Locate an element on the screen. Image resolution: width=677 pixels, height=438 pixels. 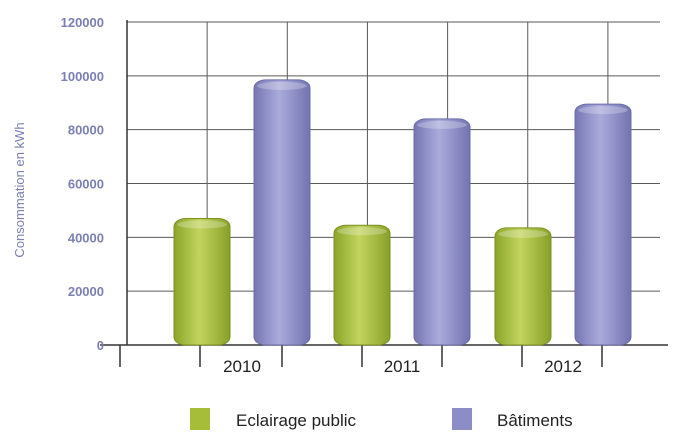
y-axis-label: Consommation en kWh is located at coordinates (19, 189).